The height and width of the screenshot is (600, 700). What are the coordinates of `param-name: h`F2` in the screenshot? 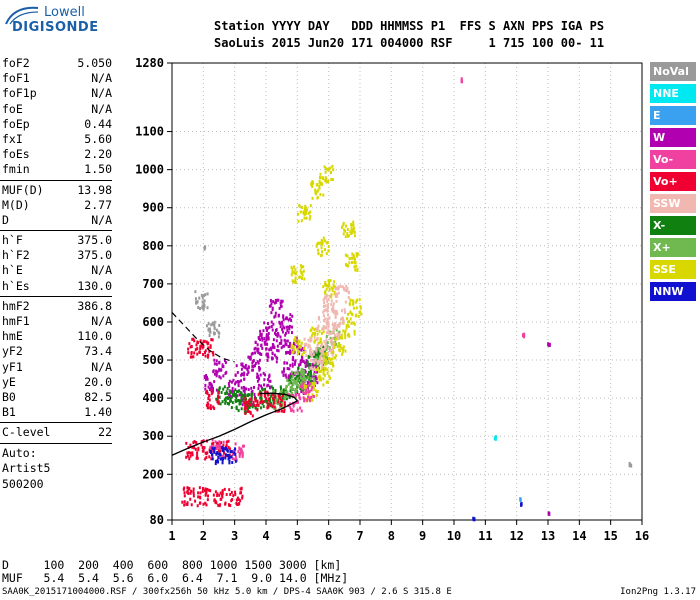 It's located at (16, 255).